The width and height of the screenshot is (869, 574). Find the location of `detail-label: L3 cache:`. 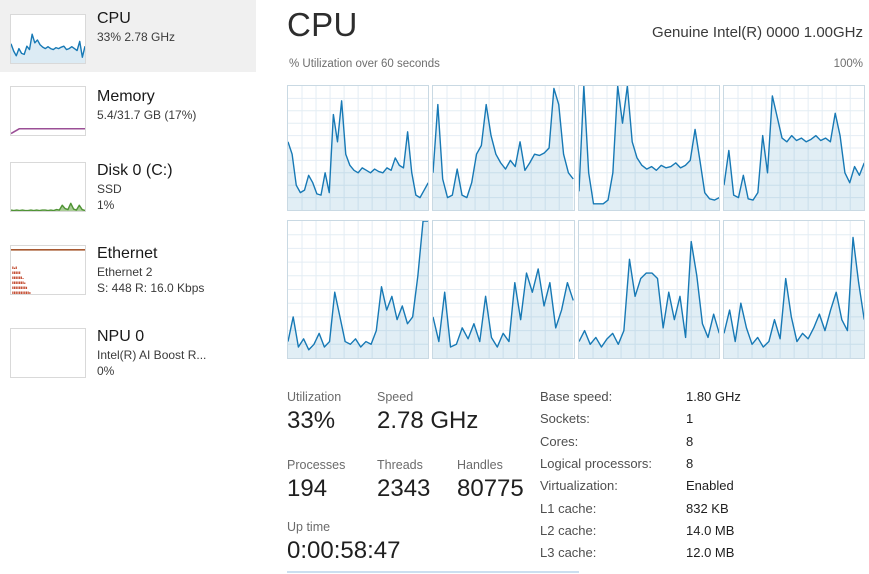

detail-label: L3 cache: is located at coordinates (568, 552).